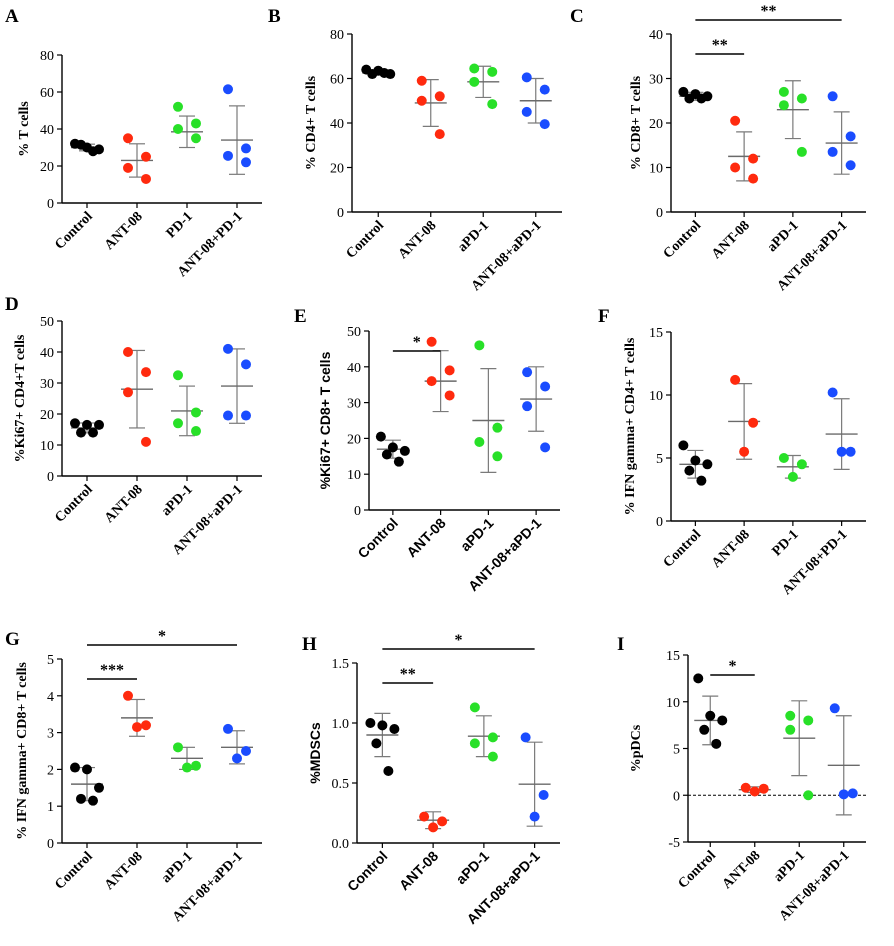 The height and width of the screenshot is (946, 894). Describe the element at coordinates (12, 639) in the screenshot. I see `panel-letter: G` at that location.